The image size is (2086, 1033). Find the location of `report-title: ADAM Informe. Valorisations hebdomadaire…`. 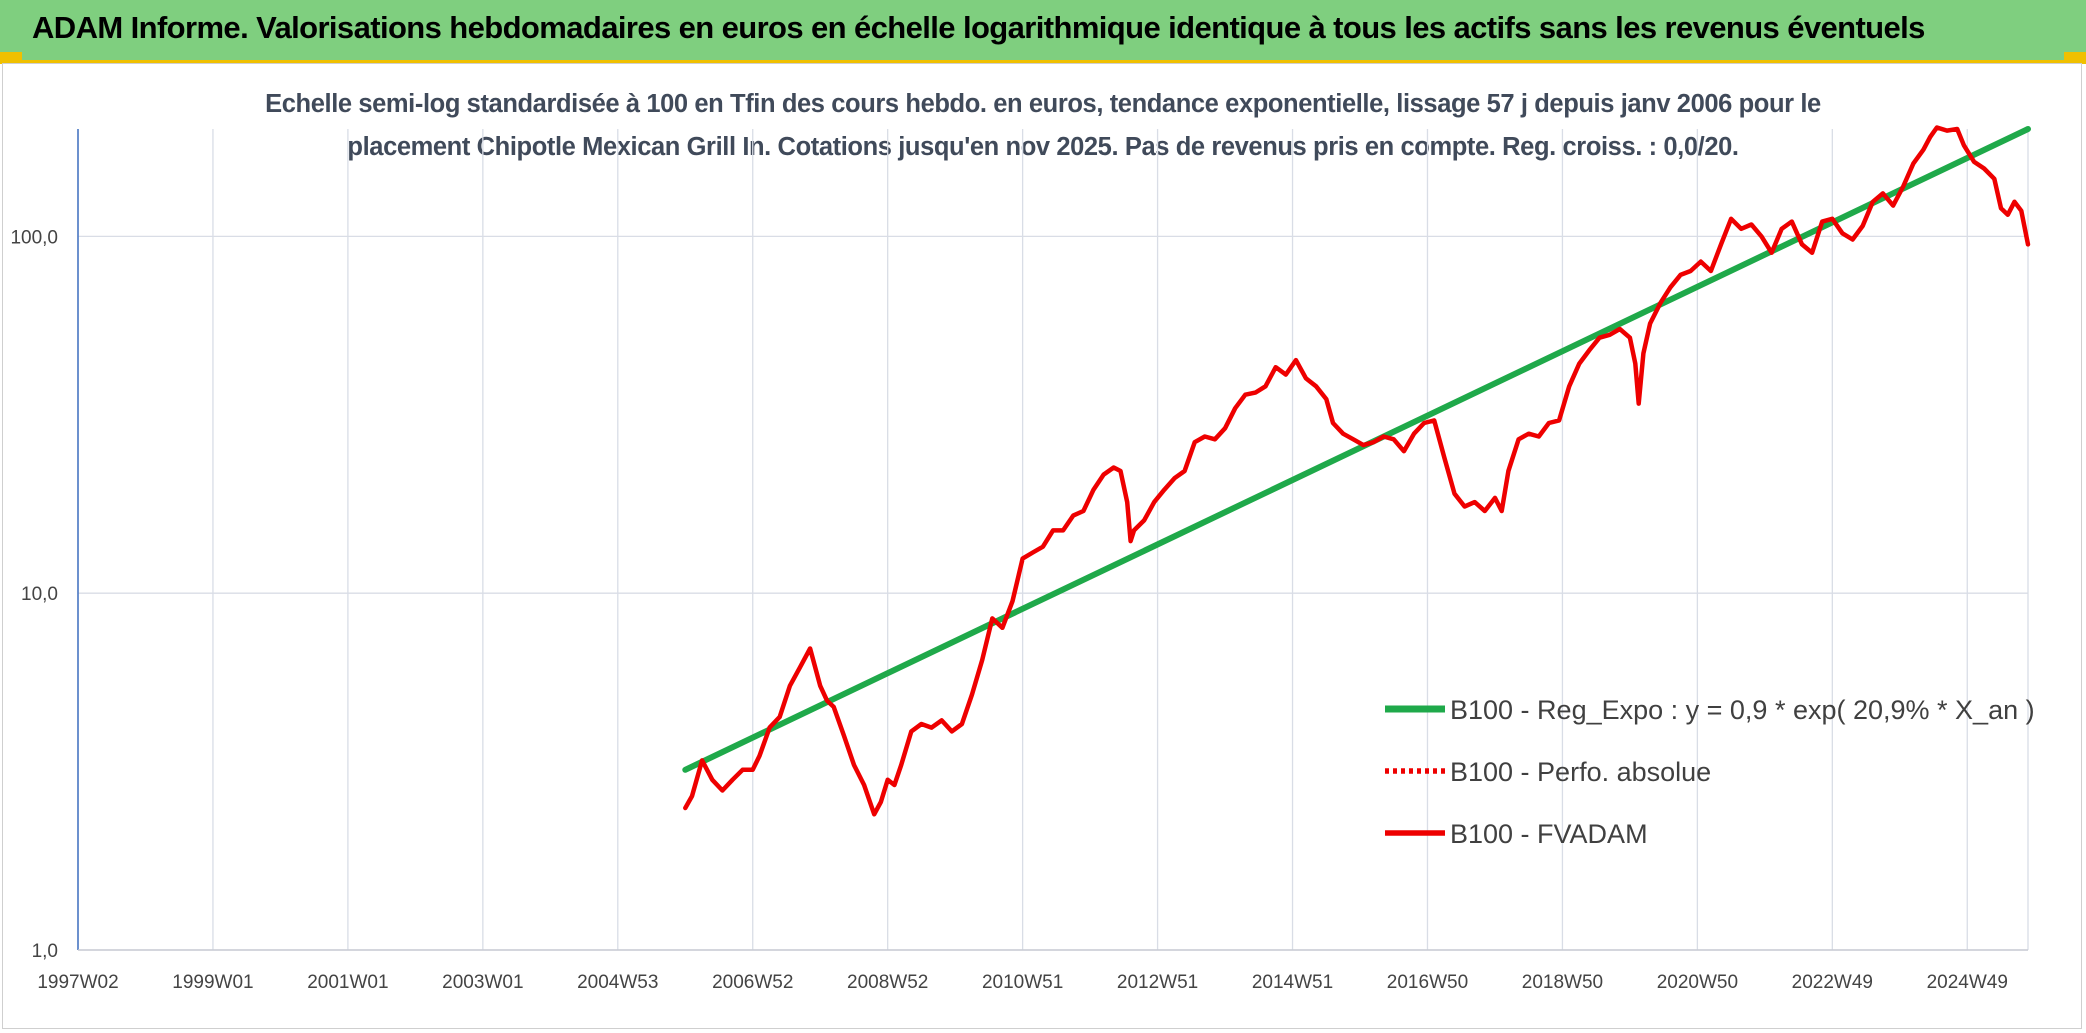

report-title: ADAM Informe. Valorisations hebdomadaire… is located at coordinates (978, 27).